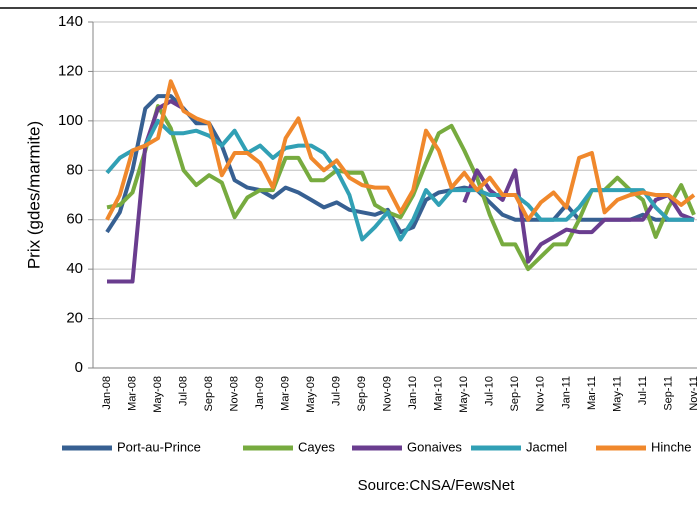 Image resolution: width=697 pixels, height=519 pixels. I want to click on x-tick-label: Sep-10, so click(515, 393).